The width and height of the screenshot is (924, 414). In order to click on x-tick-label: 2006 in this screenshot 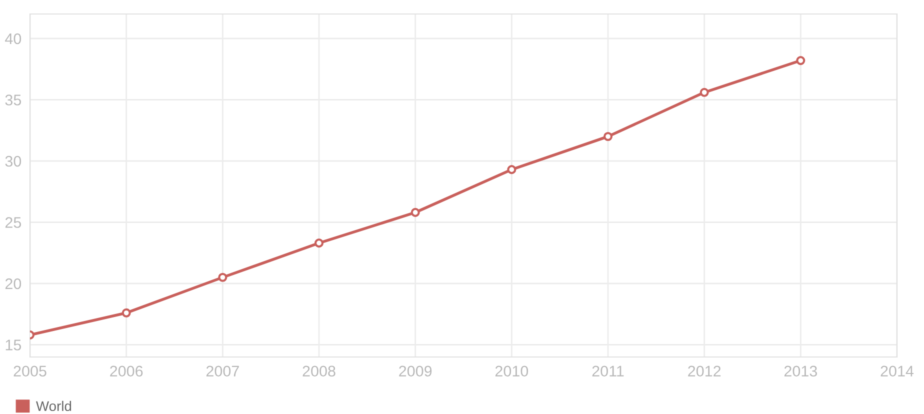, I will do `click(126, 371)`.